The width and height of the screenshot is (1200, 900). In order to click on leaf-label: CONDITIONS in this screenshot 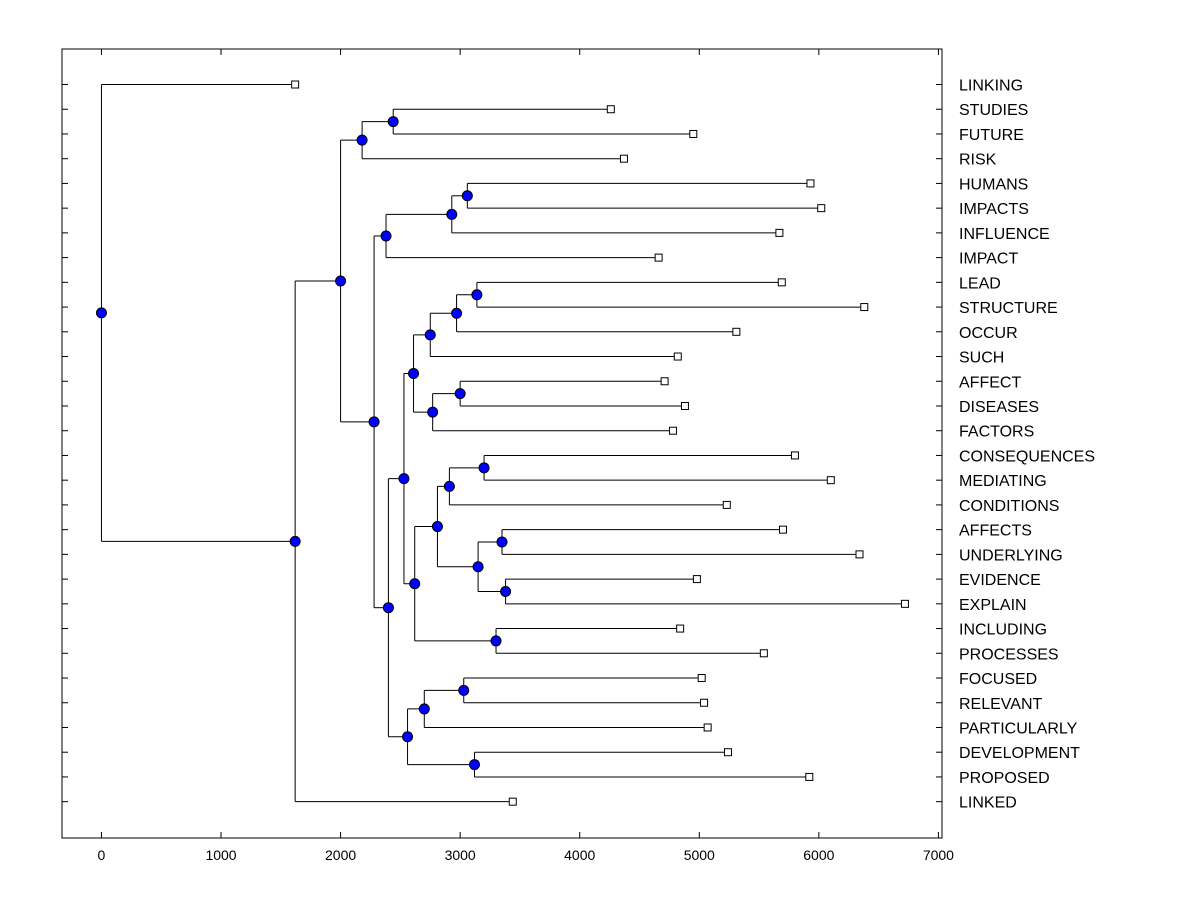, I will do `click(1009, 506)`.